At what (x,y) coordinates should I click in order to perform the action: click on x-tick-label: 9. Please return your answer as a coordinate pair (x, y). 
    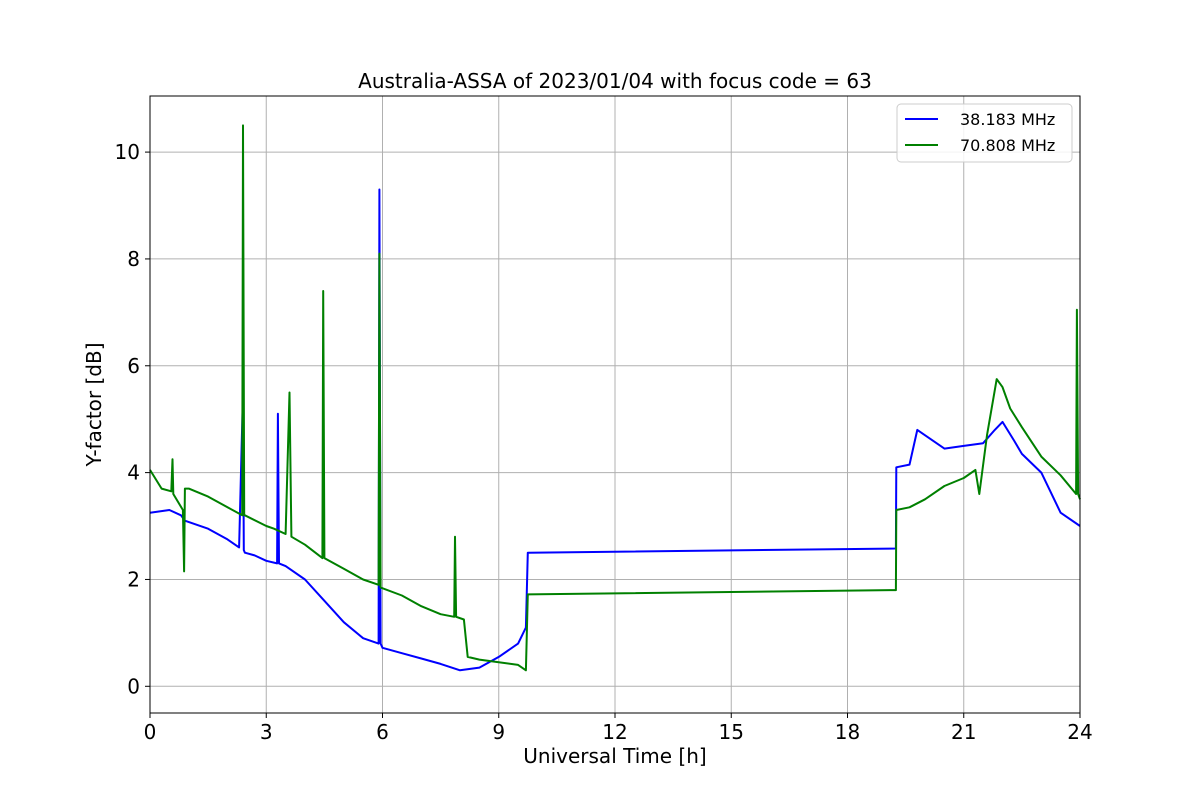
    Looking at the image, I should click on (498, 732).